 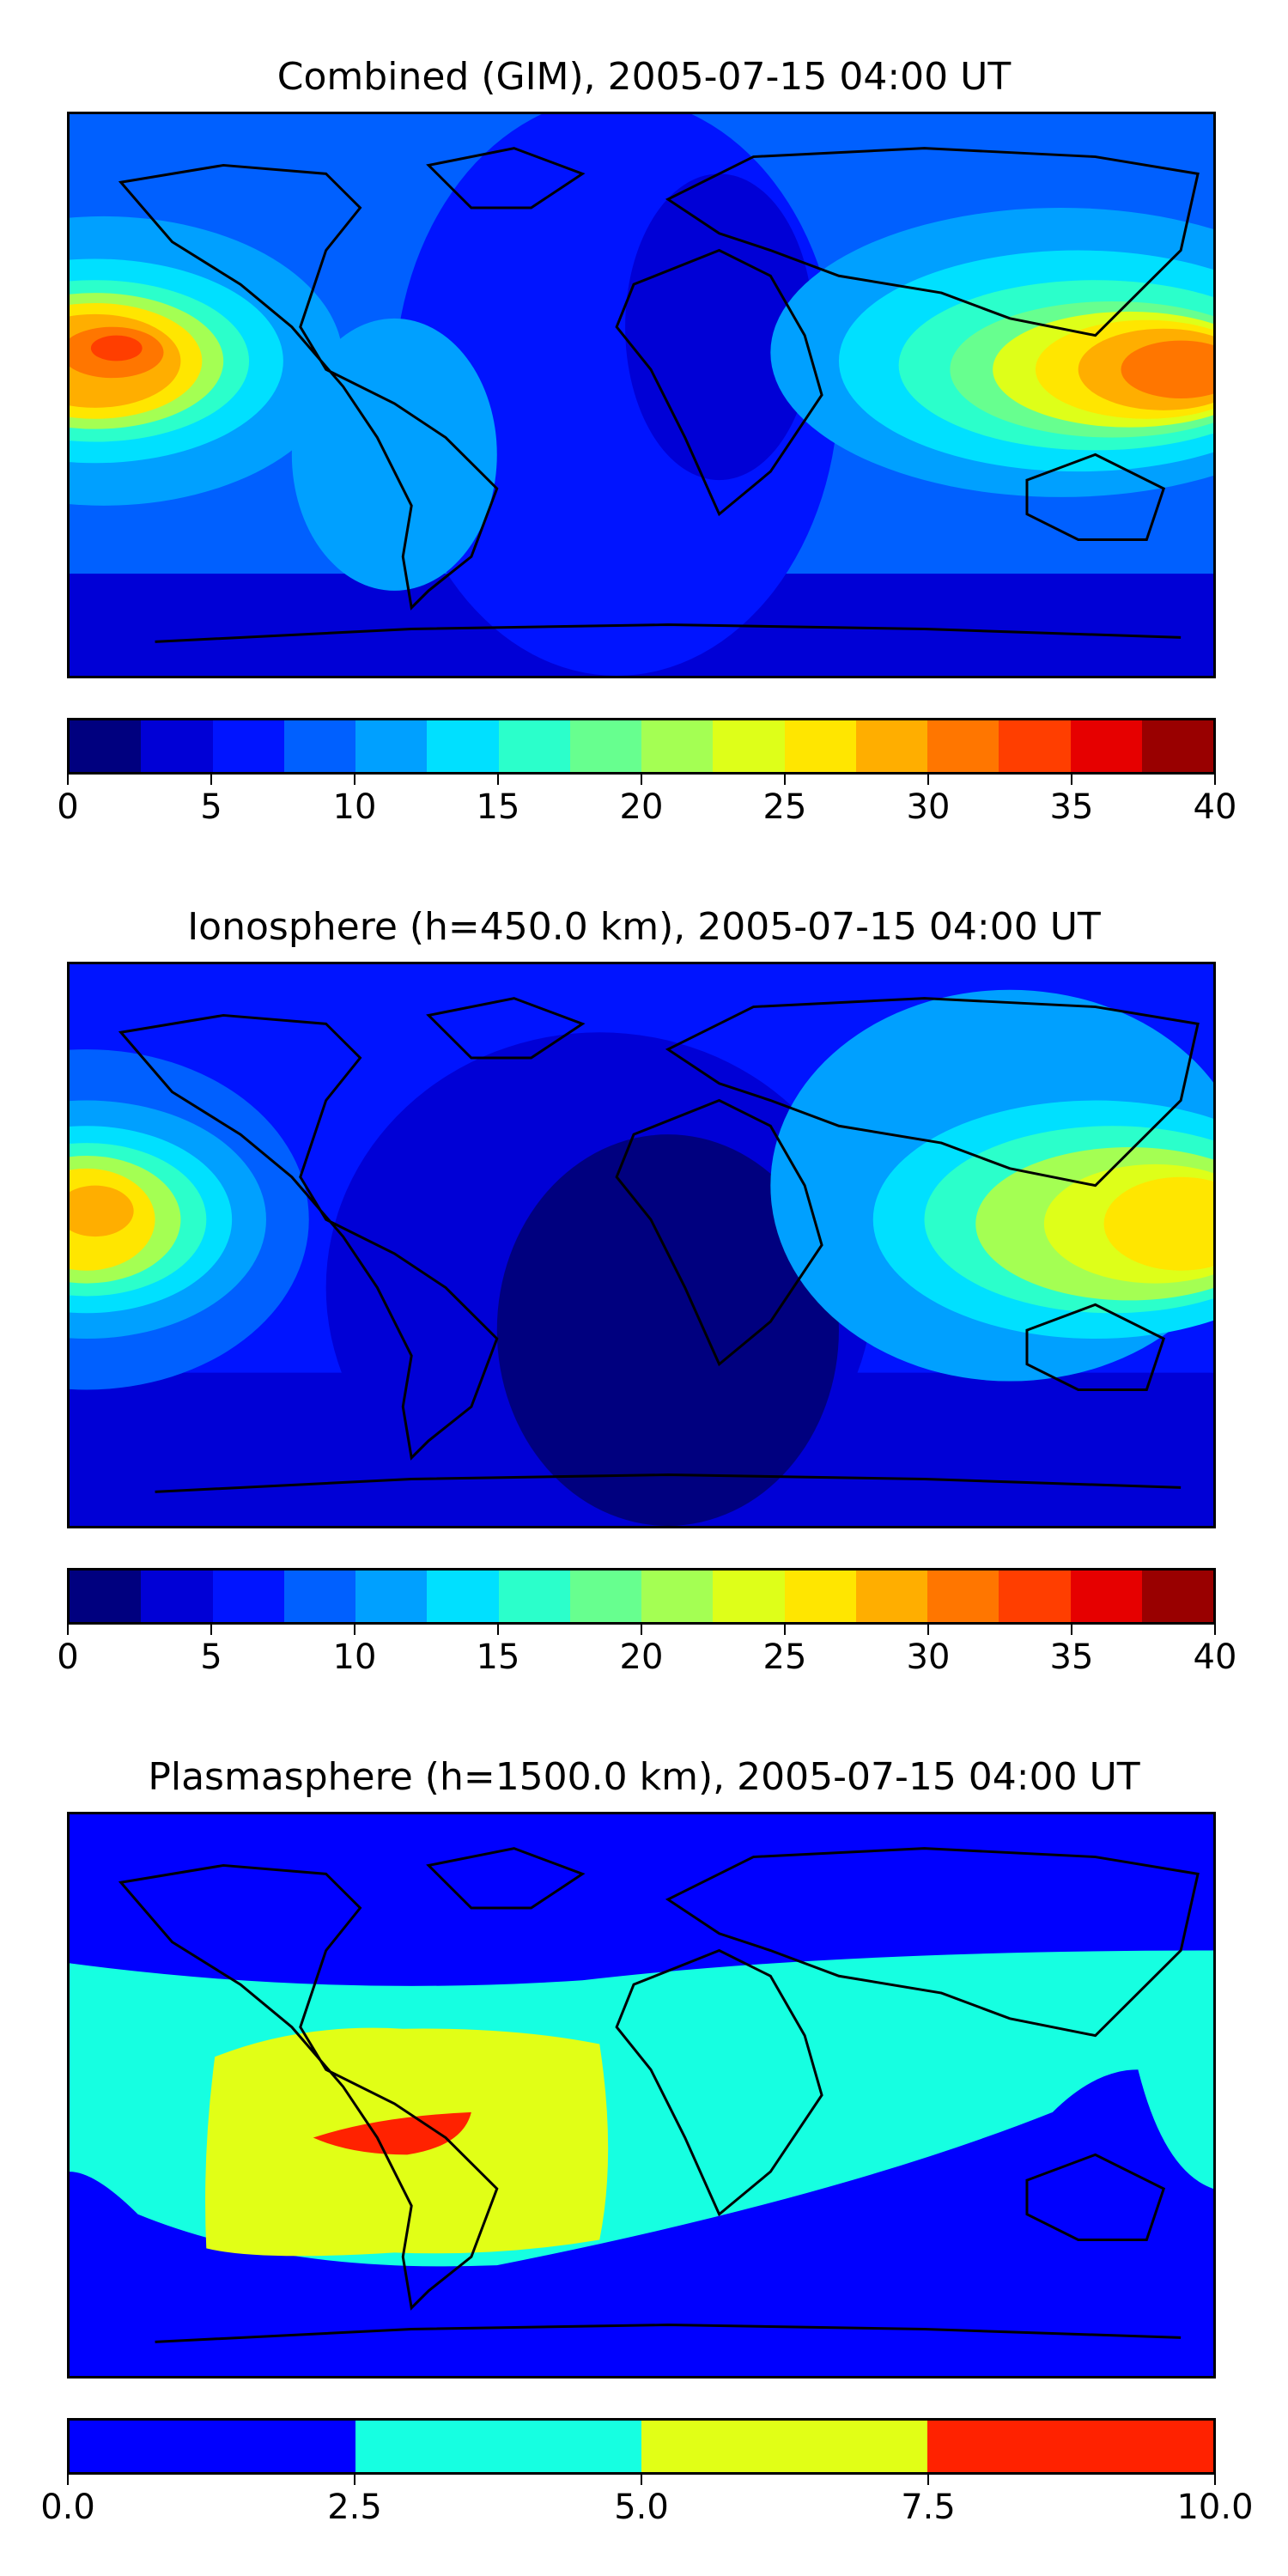 I want to click on colorbar-ticks-plasmasphere: 0.0 2.5 5.0 7.5 10.0, so click(x=647, y=2501).